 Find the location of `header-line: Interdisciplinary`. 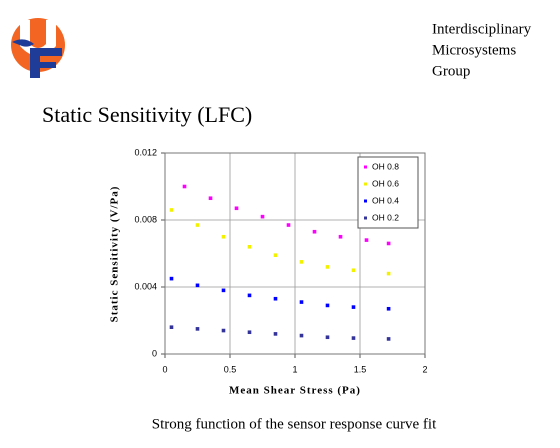

header-line: Interdisciplinary is located at coordinates (482, 29).